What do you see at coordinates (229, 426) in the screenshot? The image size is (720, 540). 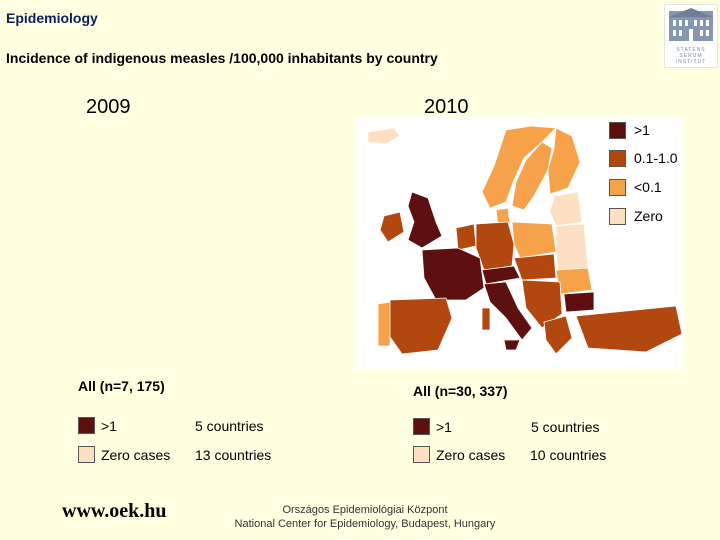 I see `stat-count-2009-high: 5 countries` at bounding box center [229, 426].